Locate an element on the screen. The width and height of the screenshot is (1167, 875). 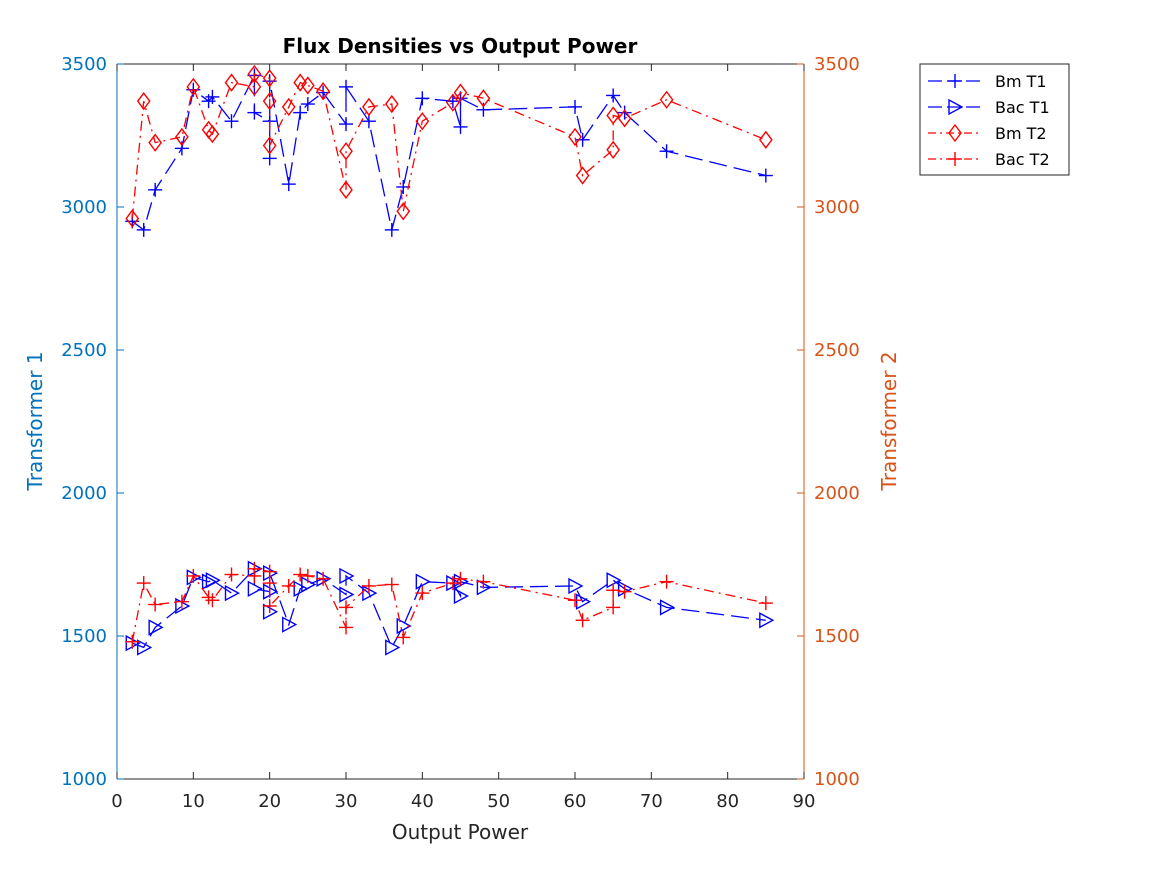
legend-label: Bac T1 is located at coordinates (1022, 107).